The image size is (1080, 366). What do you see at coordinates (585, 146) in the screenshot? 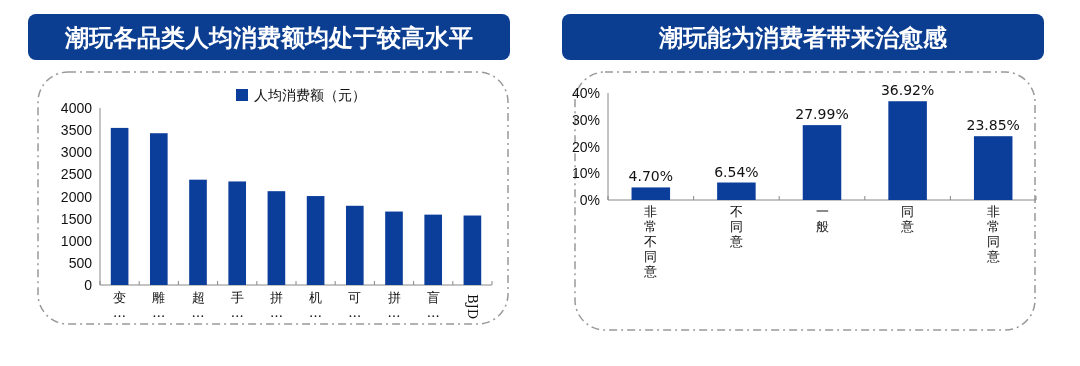
I see `y-tick-label: 20%` at bounding box center [585, 146].